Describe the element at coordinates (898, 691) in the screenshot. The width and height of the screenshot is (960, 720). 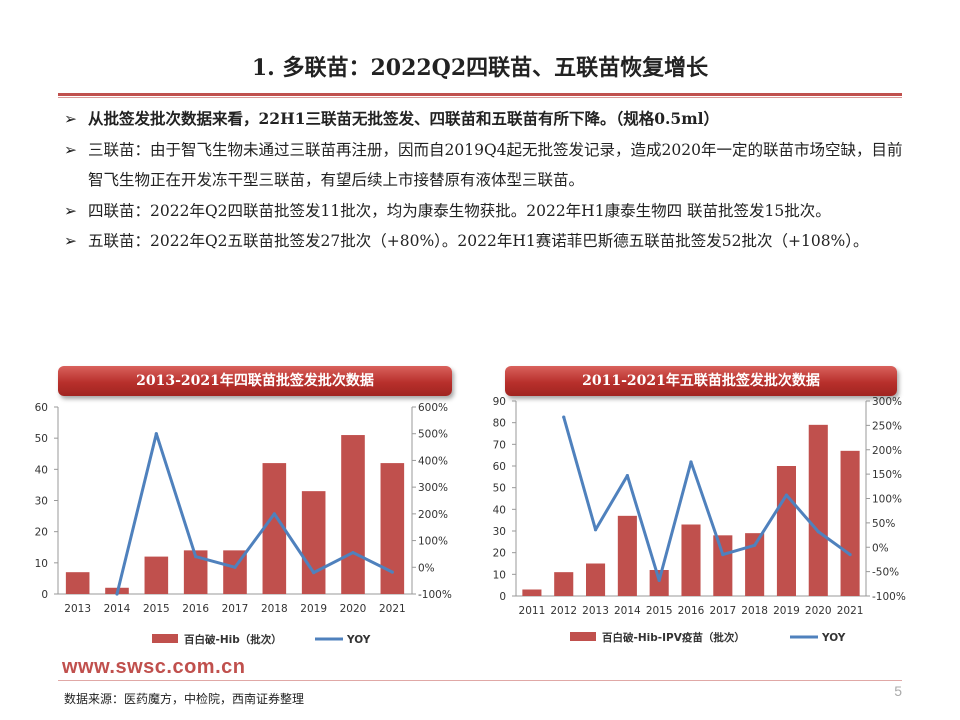
I see `page-number: 5` at that location.